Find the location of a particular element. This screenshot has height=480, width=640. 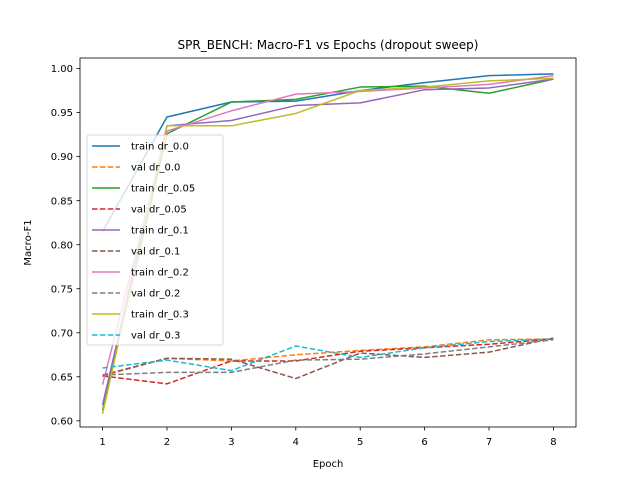

x-tick-label: 4 is located at coordinates (296, 442).